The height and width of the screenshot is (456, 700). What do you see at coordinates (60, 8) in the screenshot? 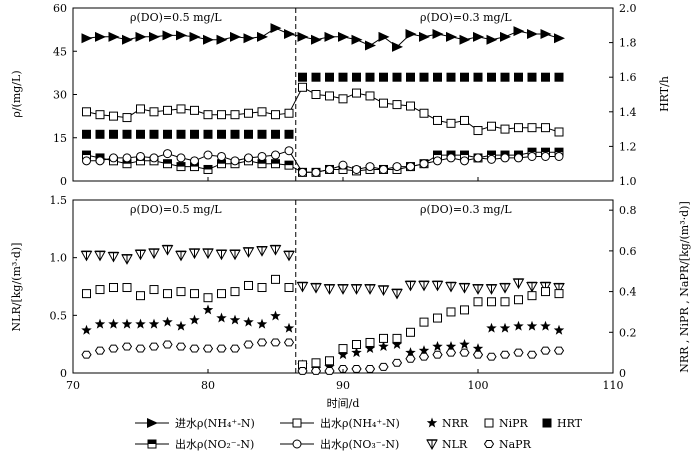
I see `left-tick-label: 60` at bounding box center [60, 8].